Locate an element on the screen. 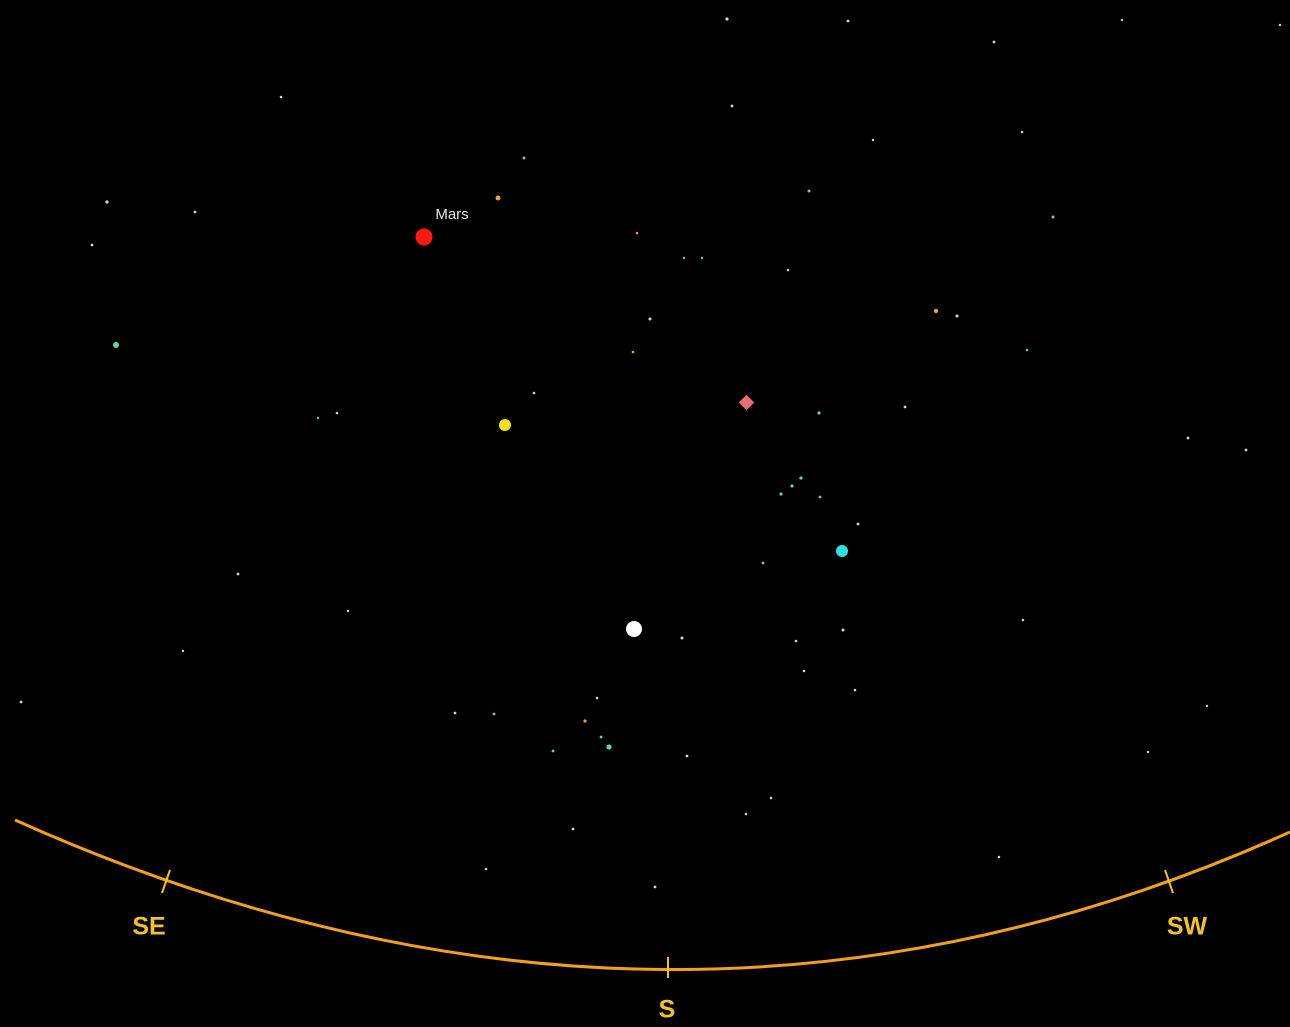 The image size is (1290, 1027). planet-mars is located at coordinates (424, 237).